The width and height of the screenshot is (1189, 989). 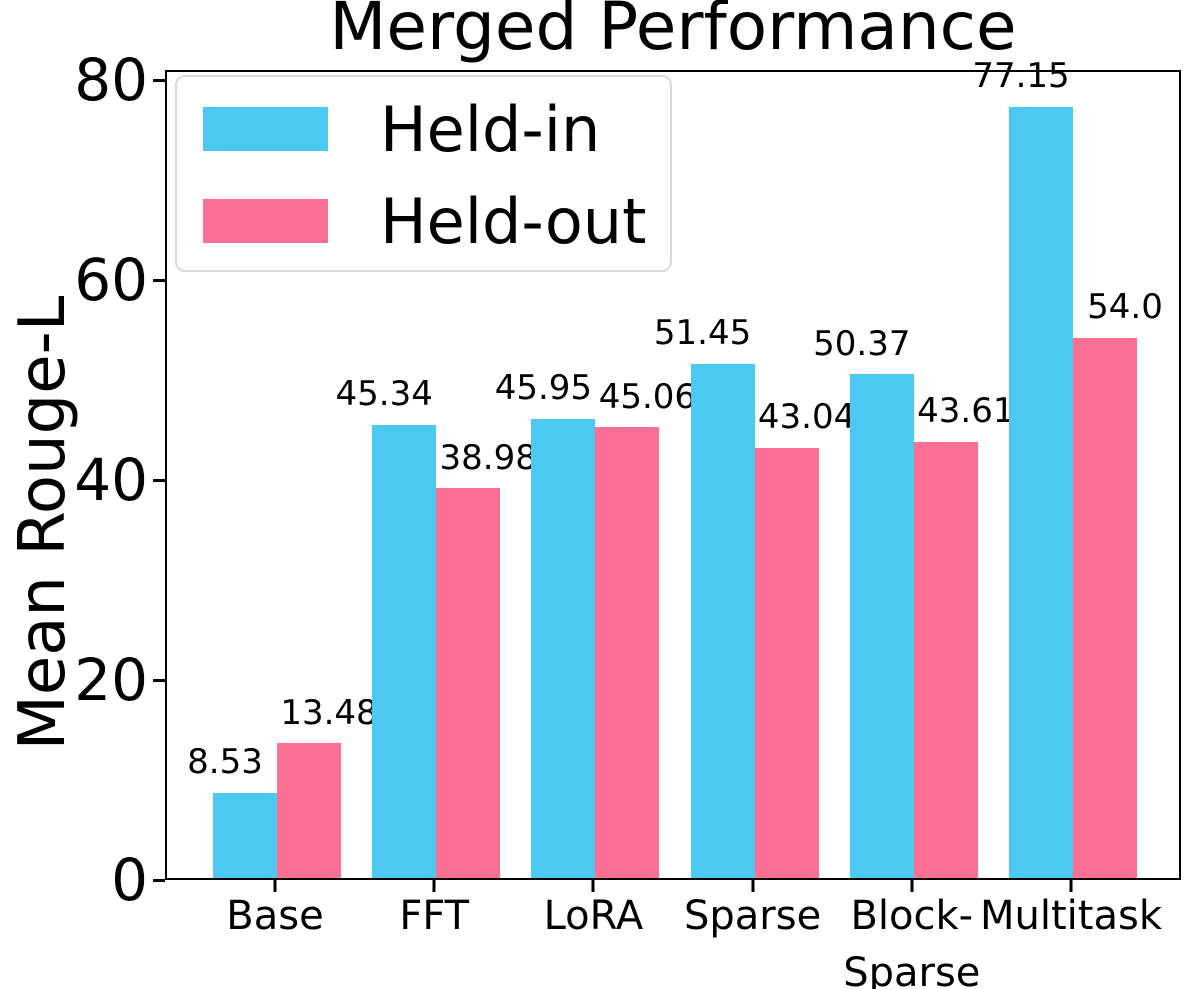 I want to click on value-label: 43.04, so click(x=806, y=416).